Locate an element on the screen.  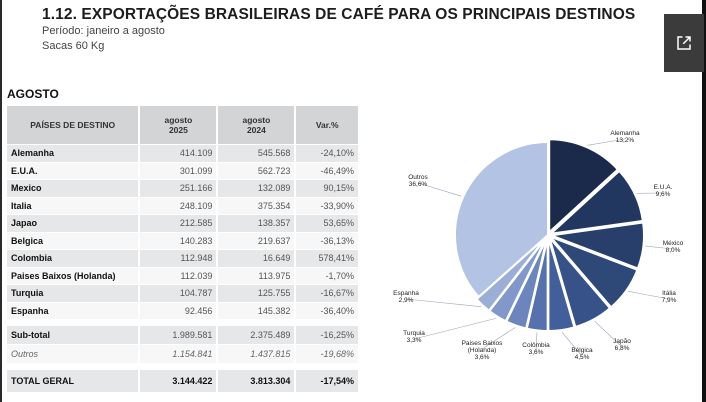
value-2024-cell: 132.089 is located at coordinates (257, 188).